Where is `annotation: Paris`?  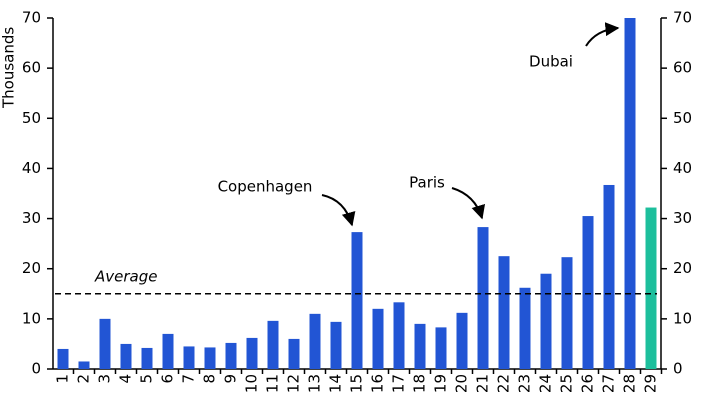
annotation: Paris is located at coordinates (427, 183).